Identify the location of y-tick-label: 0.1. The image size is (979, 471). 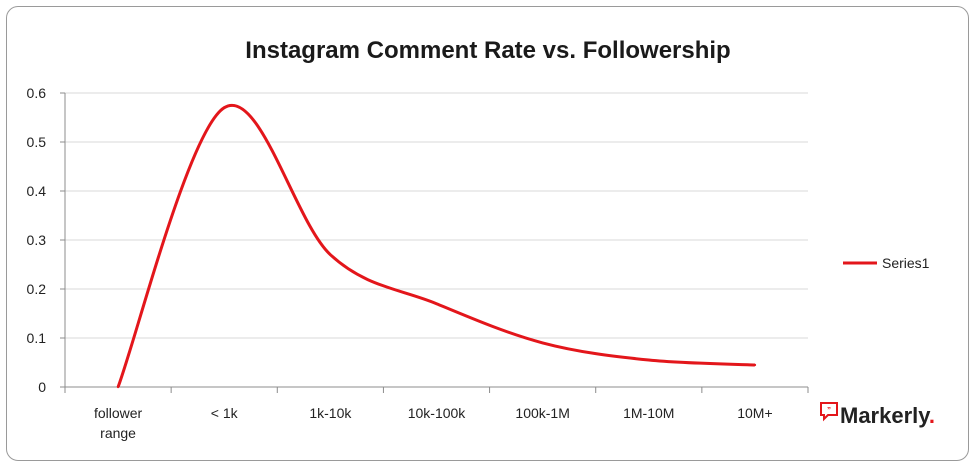
(37, 338).